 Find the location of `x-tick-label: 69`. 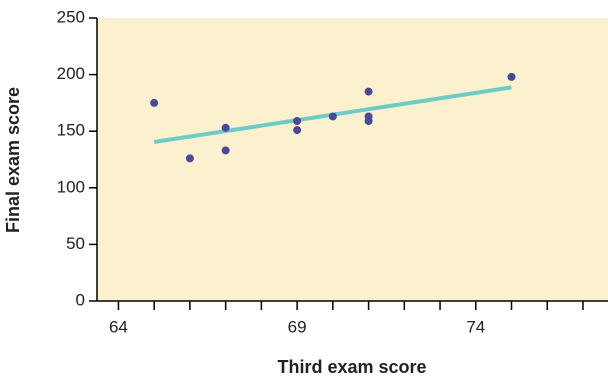

x-tick-label: 69 is located at coordinates (297, 326).